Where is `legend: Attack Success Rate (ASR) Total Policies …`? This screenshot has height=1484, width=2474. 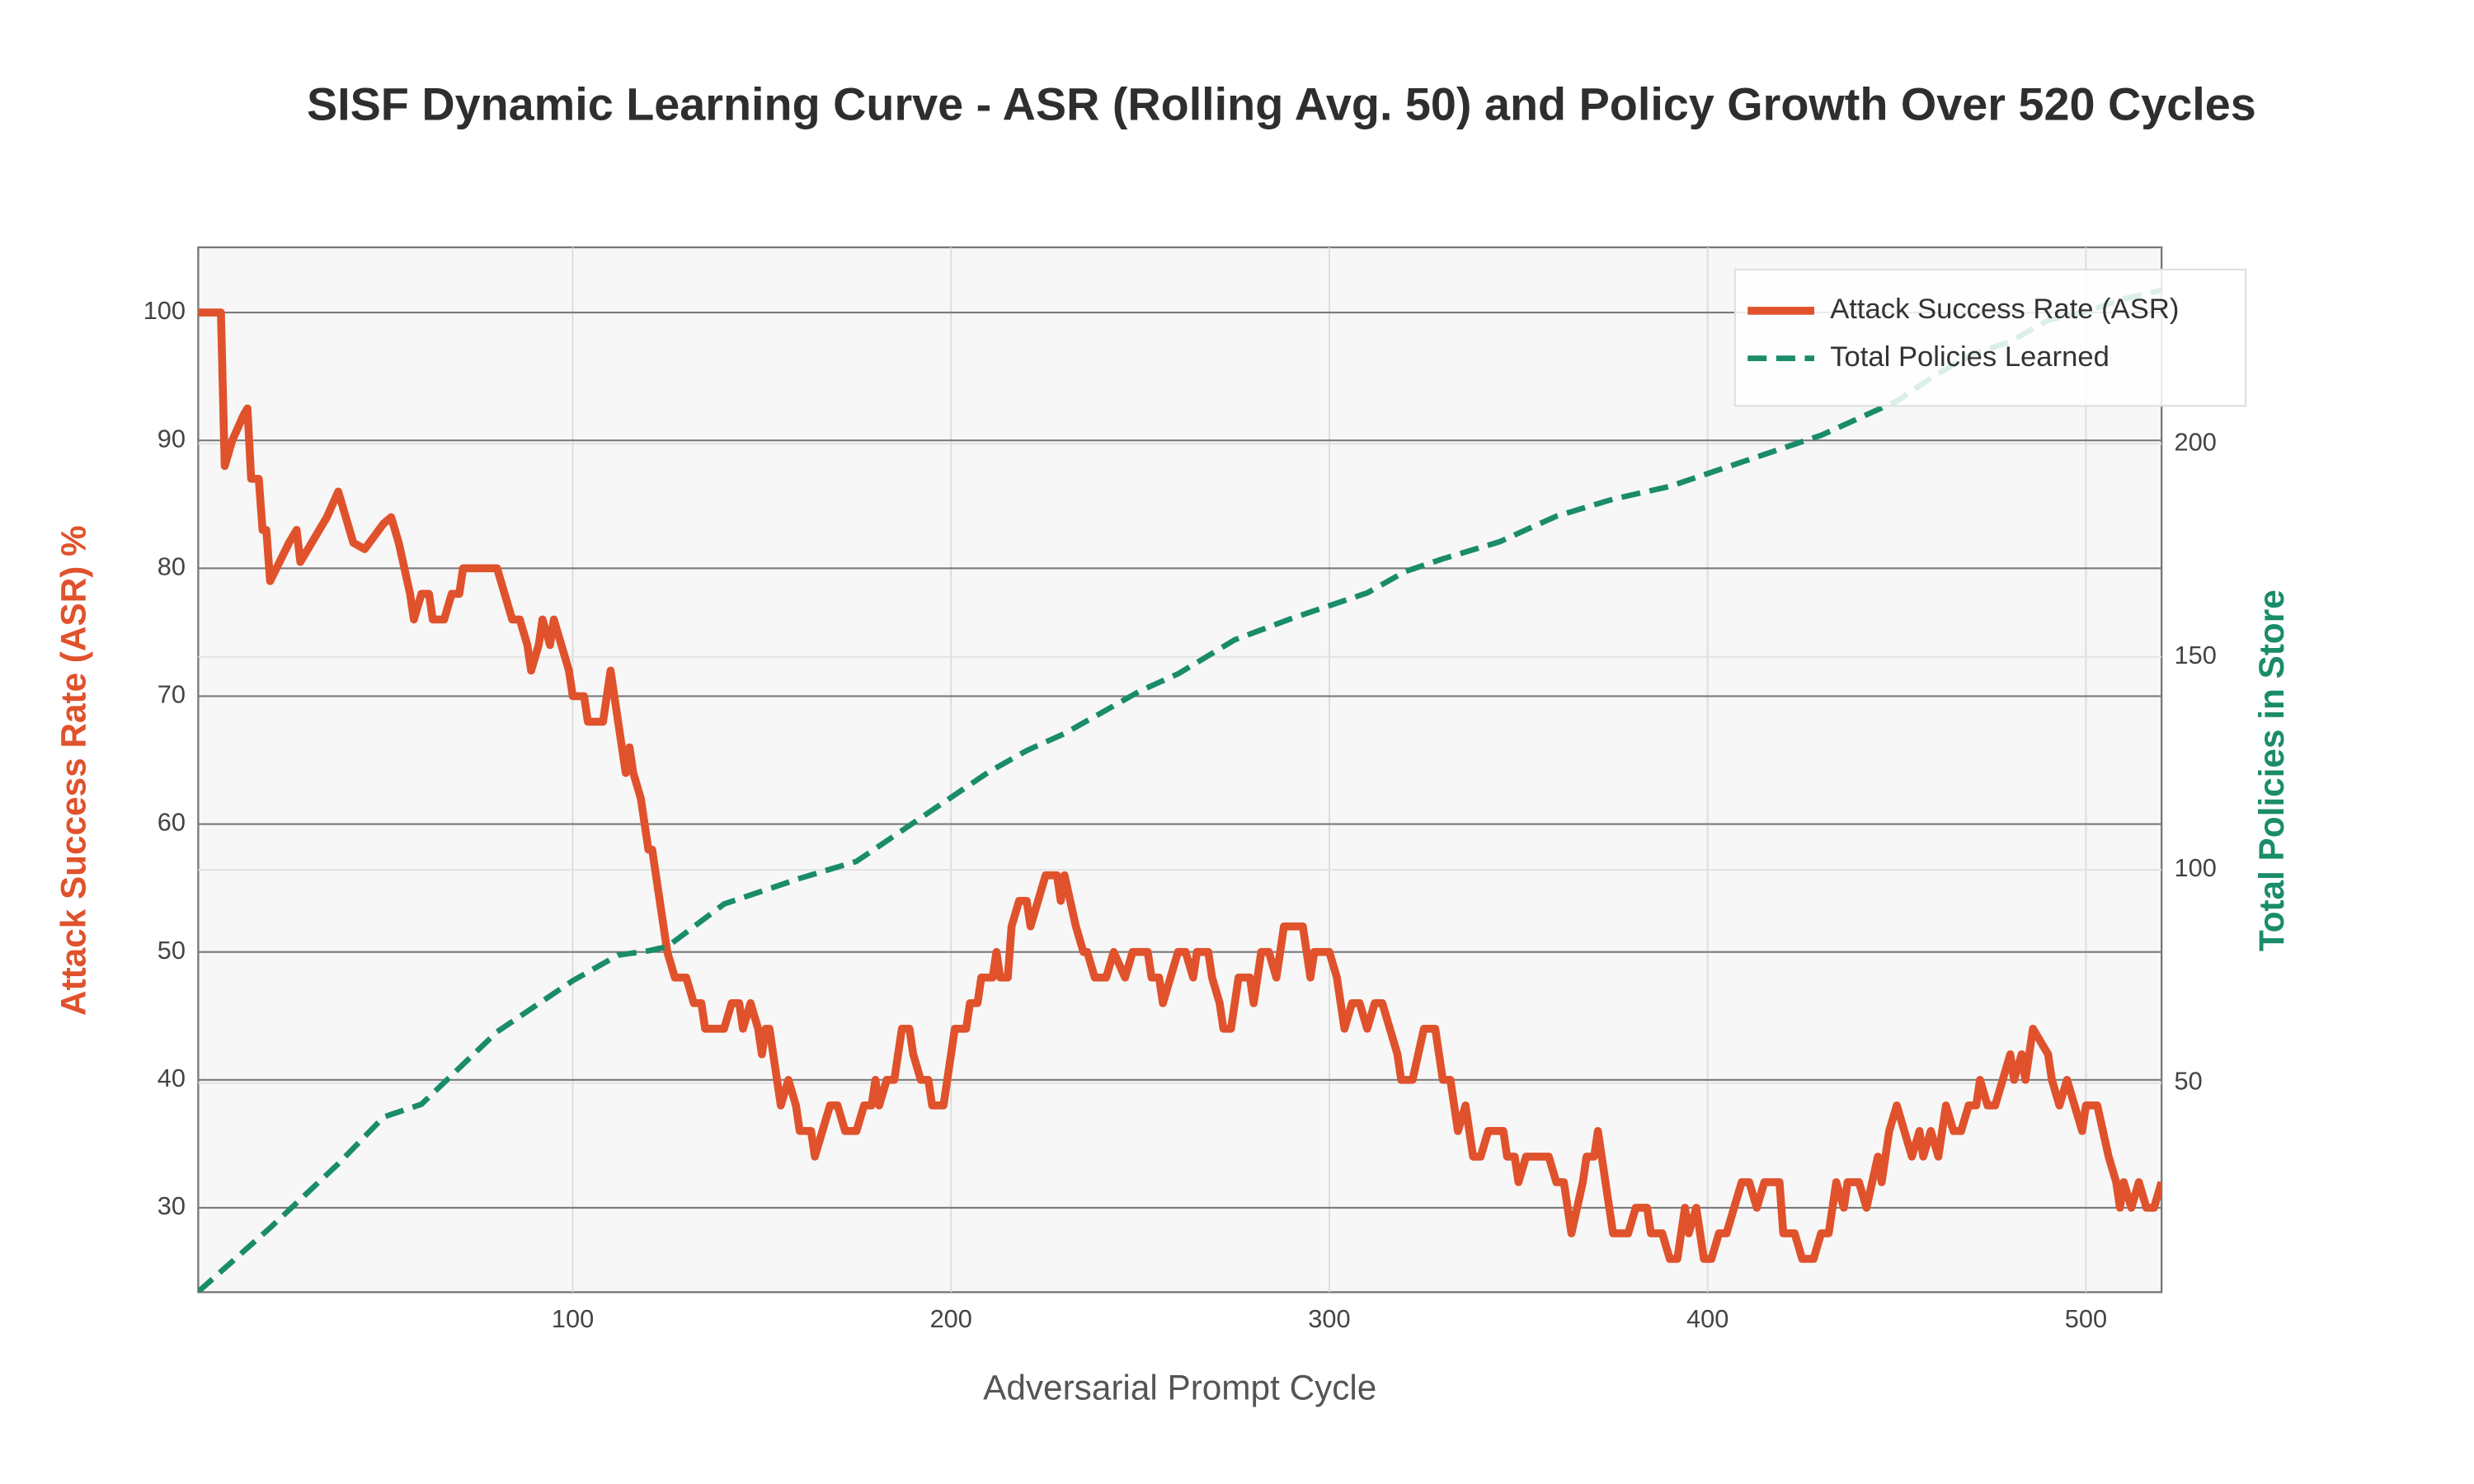
legend: Attack Success Rate (ASR) Total Policies … is located at coordinates (1990, 337).